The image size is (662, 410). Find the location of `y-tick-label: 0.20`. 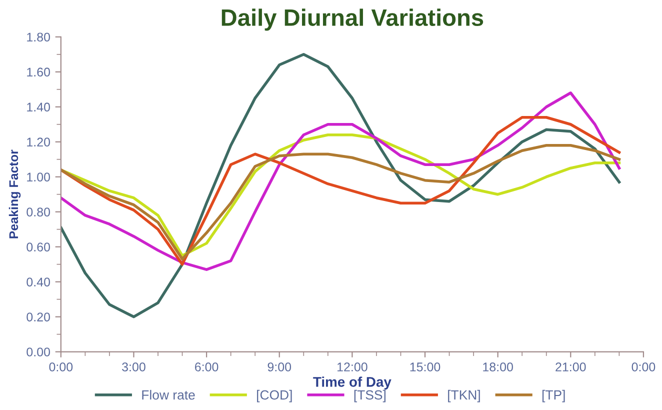

y-tick-label: 0.20 is located at coordinates (38, 317).